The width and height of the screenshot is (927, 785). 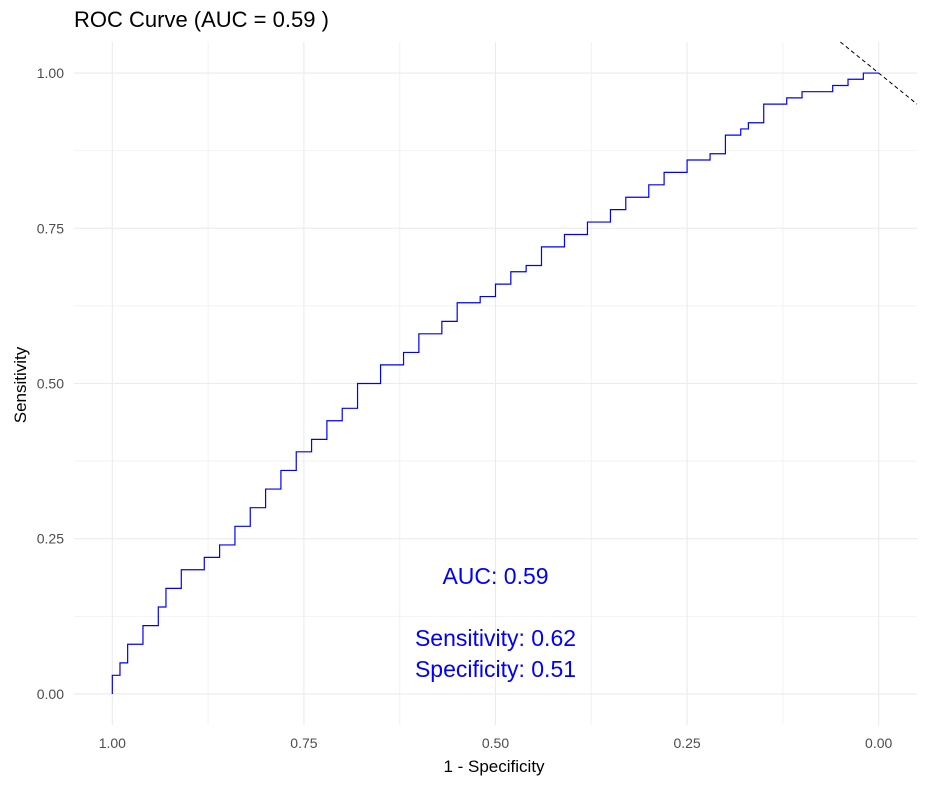 What do you see at coordinates (494, 766) in the screenshot?
I see `x-axis-title: 1 - Specificity` at bounding box center [494, 766].